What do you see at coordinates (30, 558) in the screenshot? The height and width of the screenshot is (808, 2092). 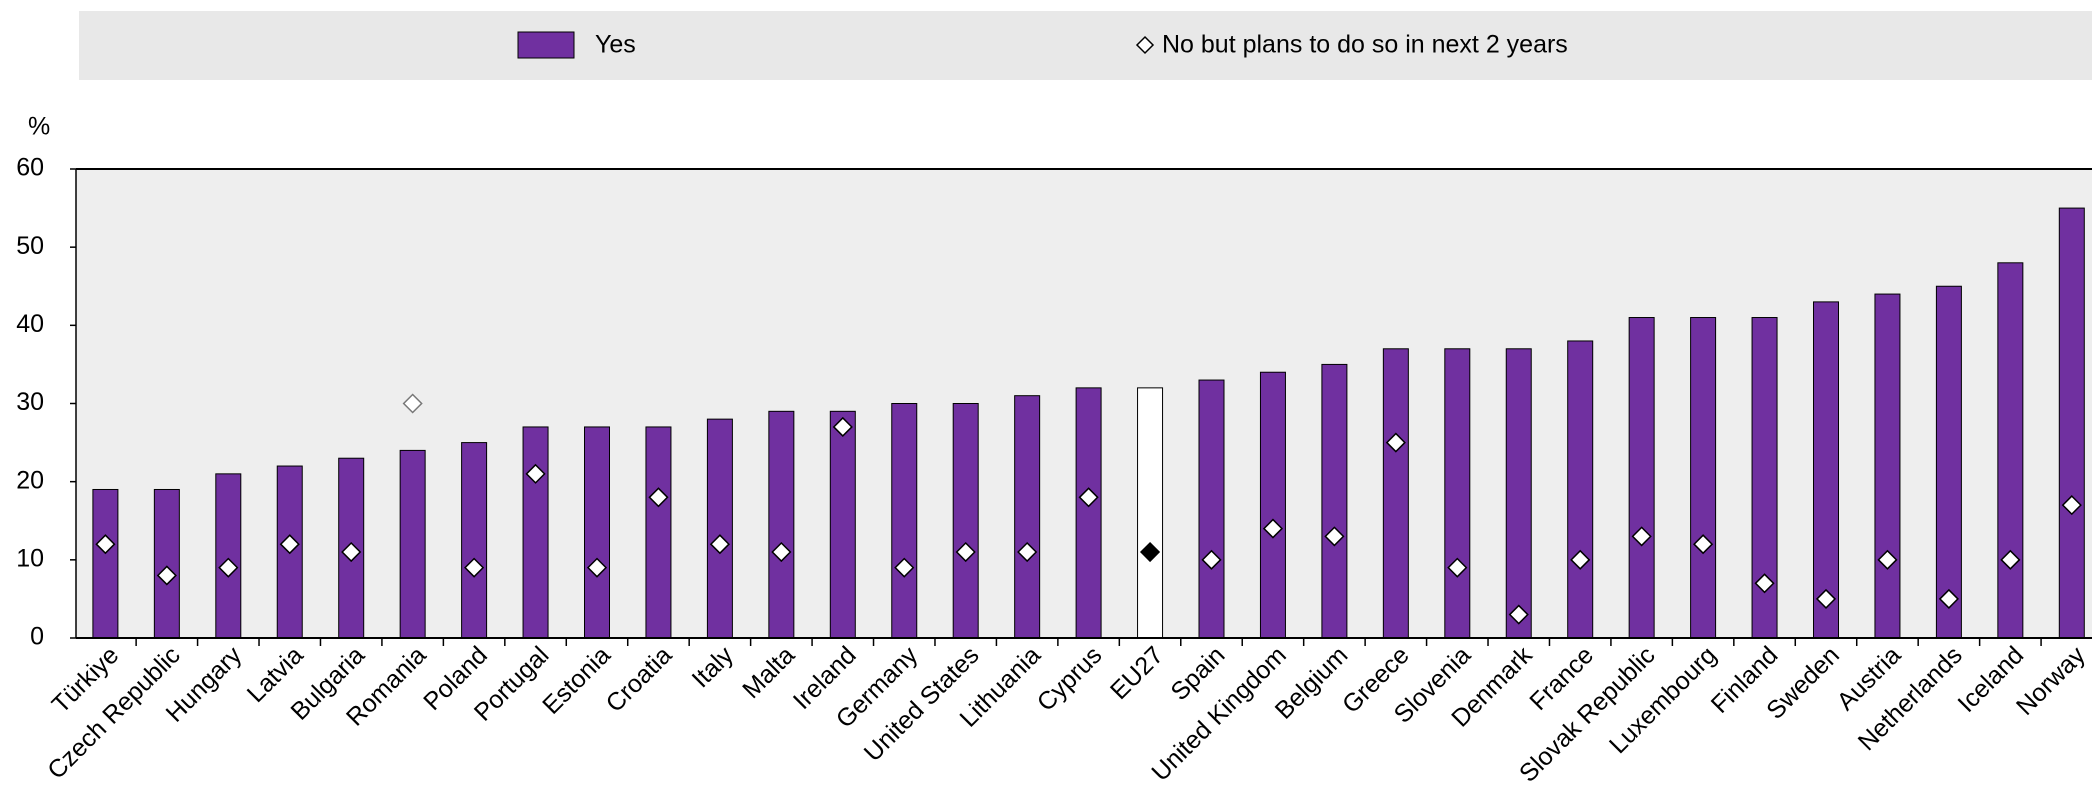 I see `y-tick-label: 10` at bounding box center [30, 558].